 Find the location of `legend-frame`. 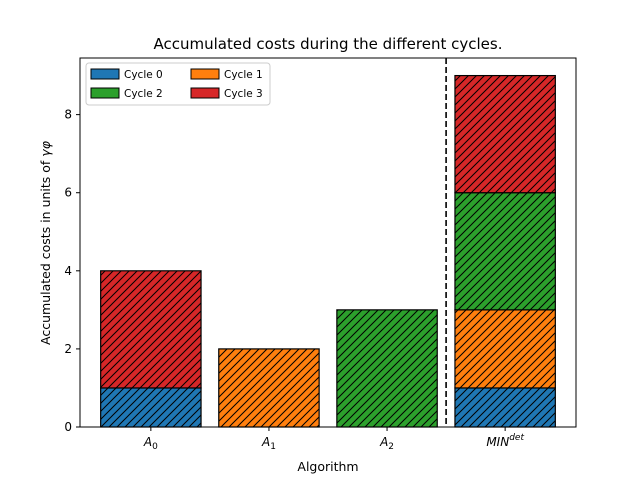

legend-frame is located at coordinates (178, 84).